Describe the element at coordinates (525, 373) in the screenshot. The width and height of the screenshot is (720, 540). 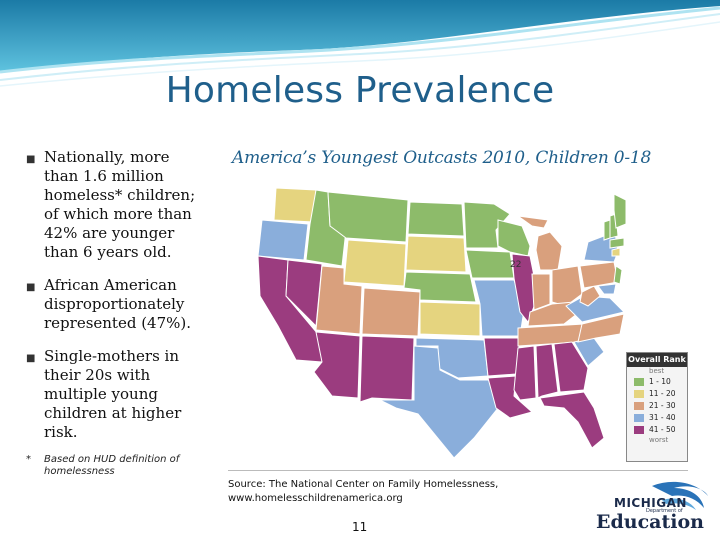
I see `state-ms` at that location.